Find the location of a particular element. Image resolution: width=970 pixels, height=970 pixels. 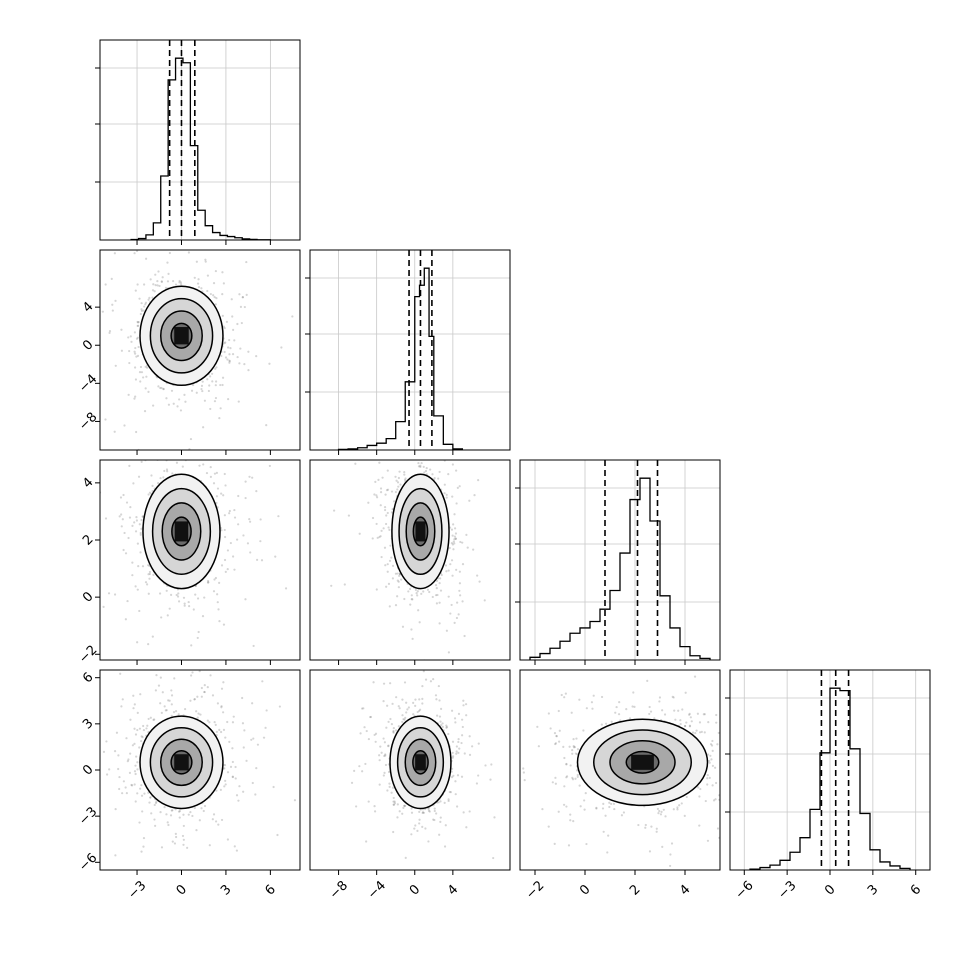

y-tick-label: 6 is located at coordinates (88, 678).